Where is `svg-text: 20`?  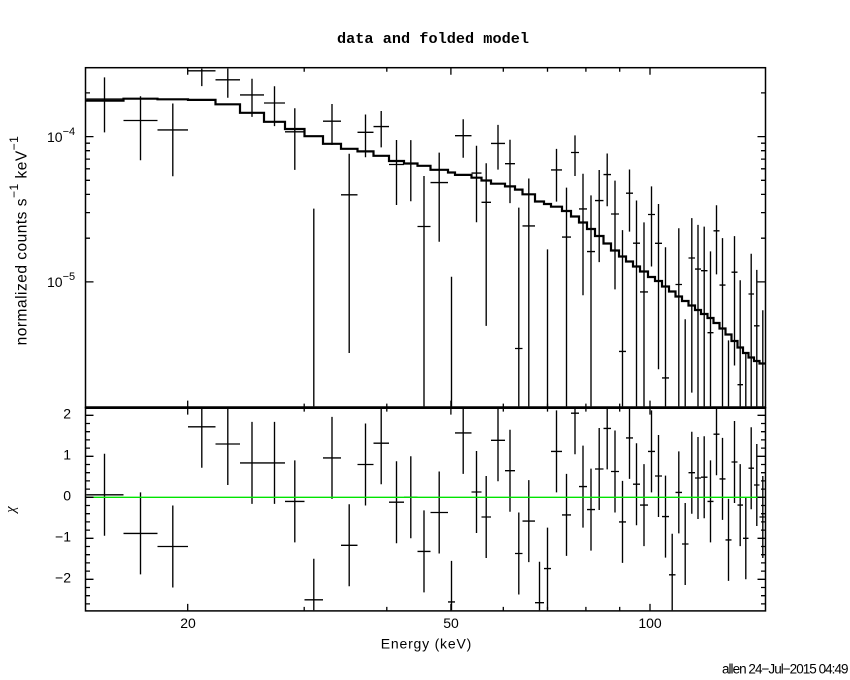
svg-text: 20 is located at coordinates (188, 623).